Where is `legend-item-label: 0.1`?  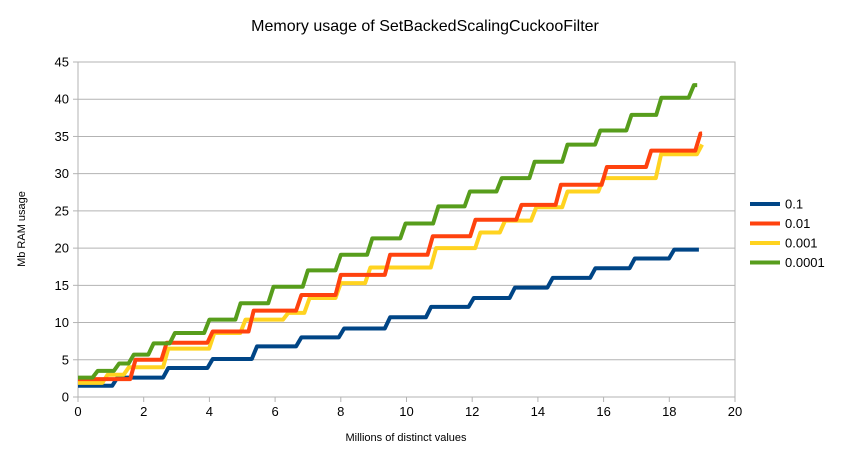
legend-item-label: 0.1 is located at coordinates (794, 204).